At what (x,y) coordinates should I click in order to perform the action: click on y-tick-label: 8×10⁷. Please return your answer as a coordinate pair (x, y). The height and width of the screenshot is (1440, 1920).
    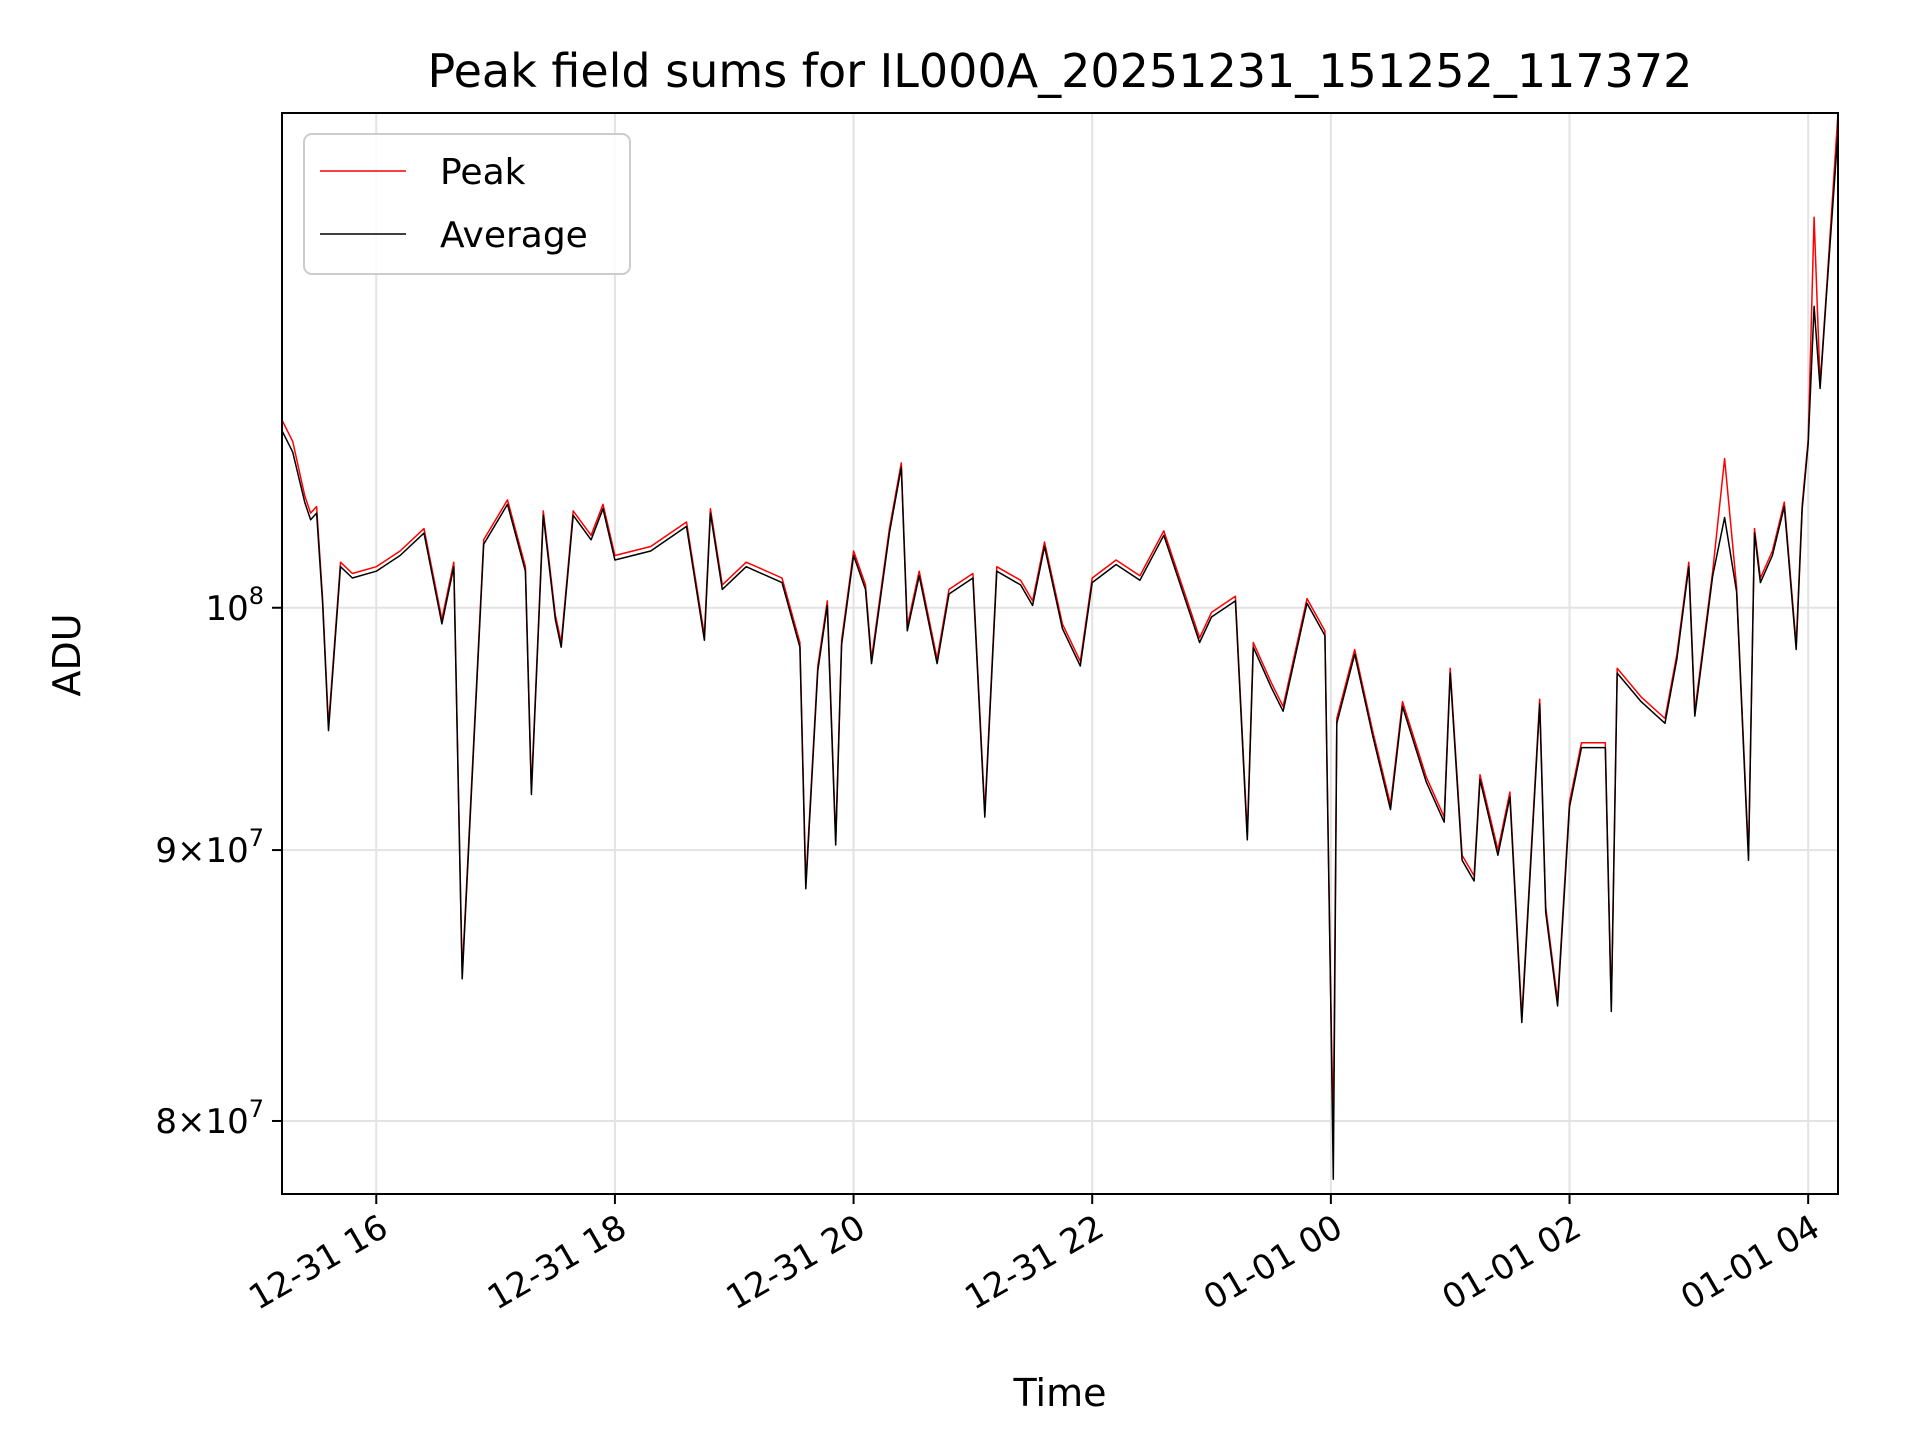
    Looking at the image, I should click on (209, 1118).